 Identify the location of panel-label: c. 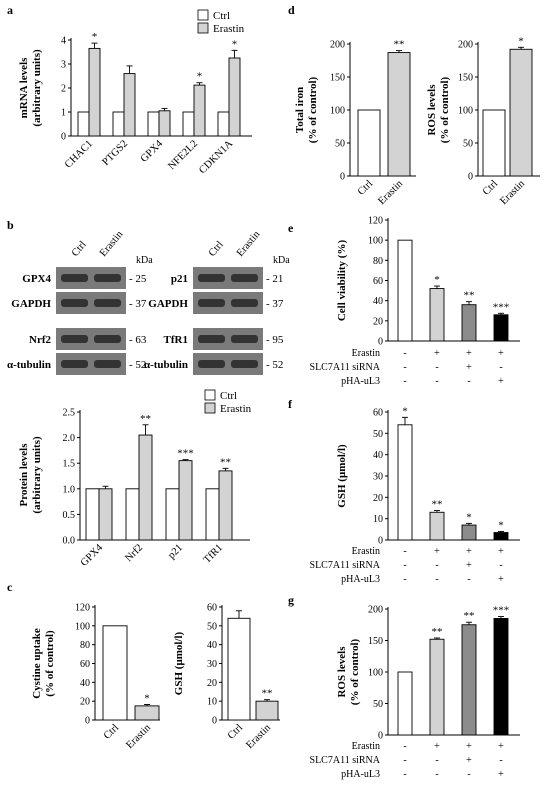
(10, 587).